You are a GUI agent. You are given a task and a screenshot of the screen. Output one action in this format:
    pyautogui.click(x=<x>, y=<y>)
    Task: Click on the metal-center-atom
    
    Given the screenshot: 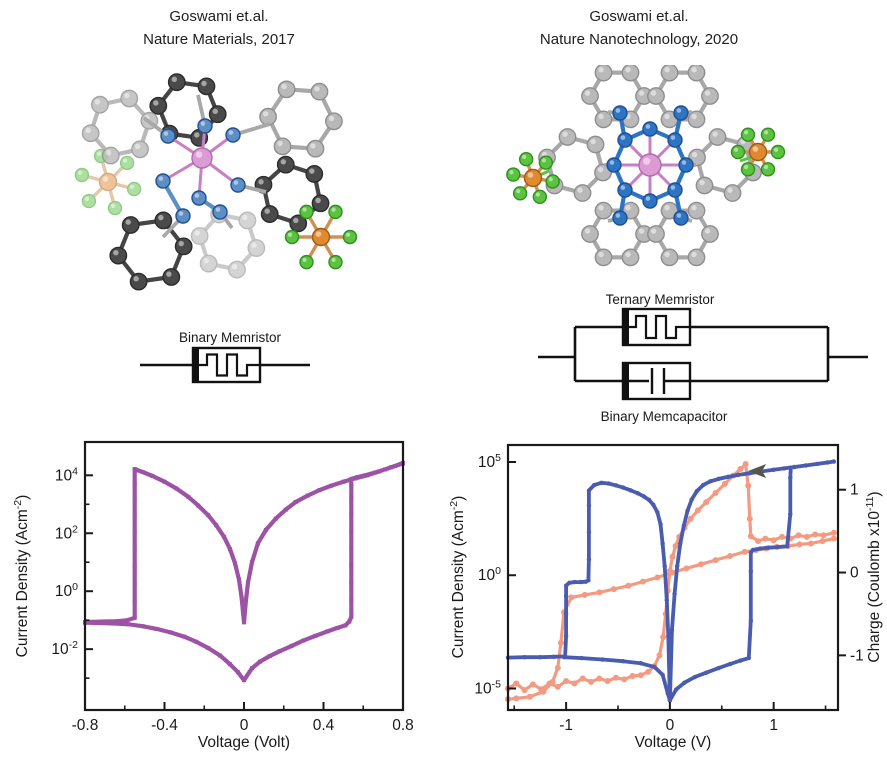 What is the action you would take?
    pyautogui.click(x=202, y=158)
    